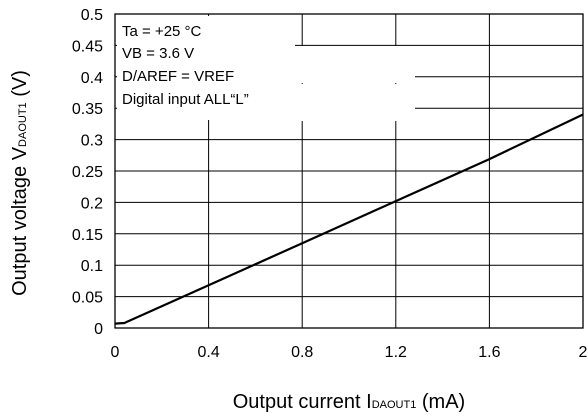 Image resolution: width=588 pixels, height=419 pixels. I want to click on x-axis-label-sub: DAOUT1, so click(394, 405).